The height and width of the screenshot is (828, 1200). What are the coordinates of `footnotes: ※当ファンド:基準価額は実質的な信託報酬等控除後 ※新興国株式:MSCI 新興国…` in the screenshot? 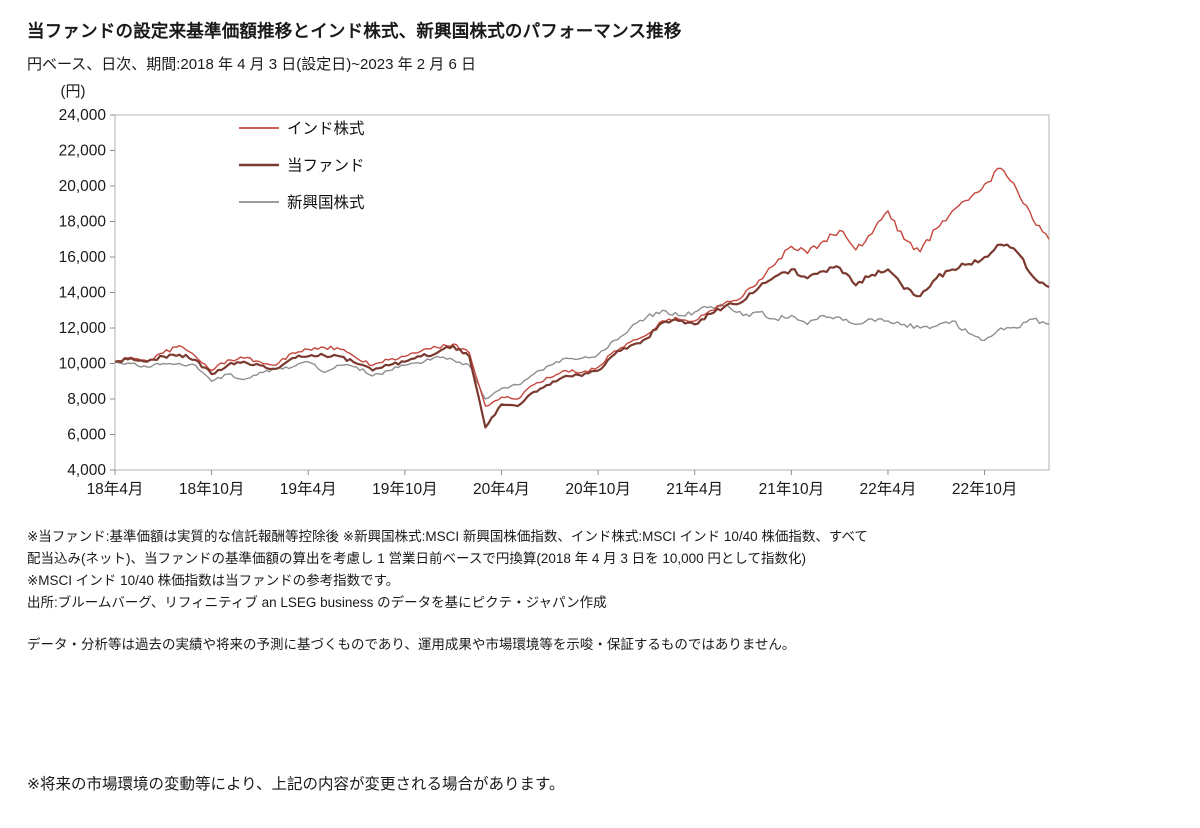 It's located at (613, 569).